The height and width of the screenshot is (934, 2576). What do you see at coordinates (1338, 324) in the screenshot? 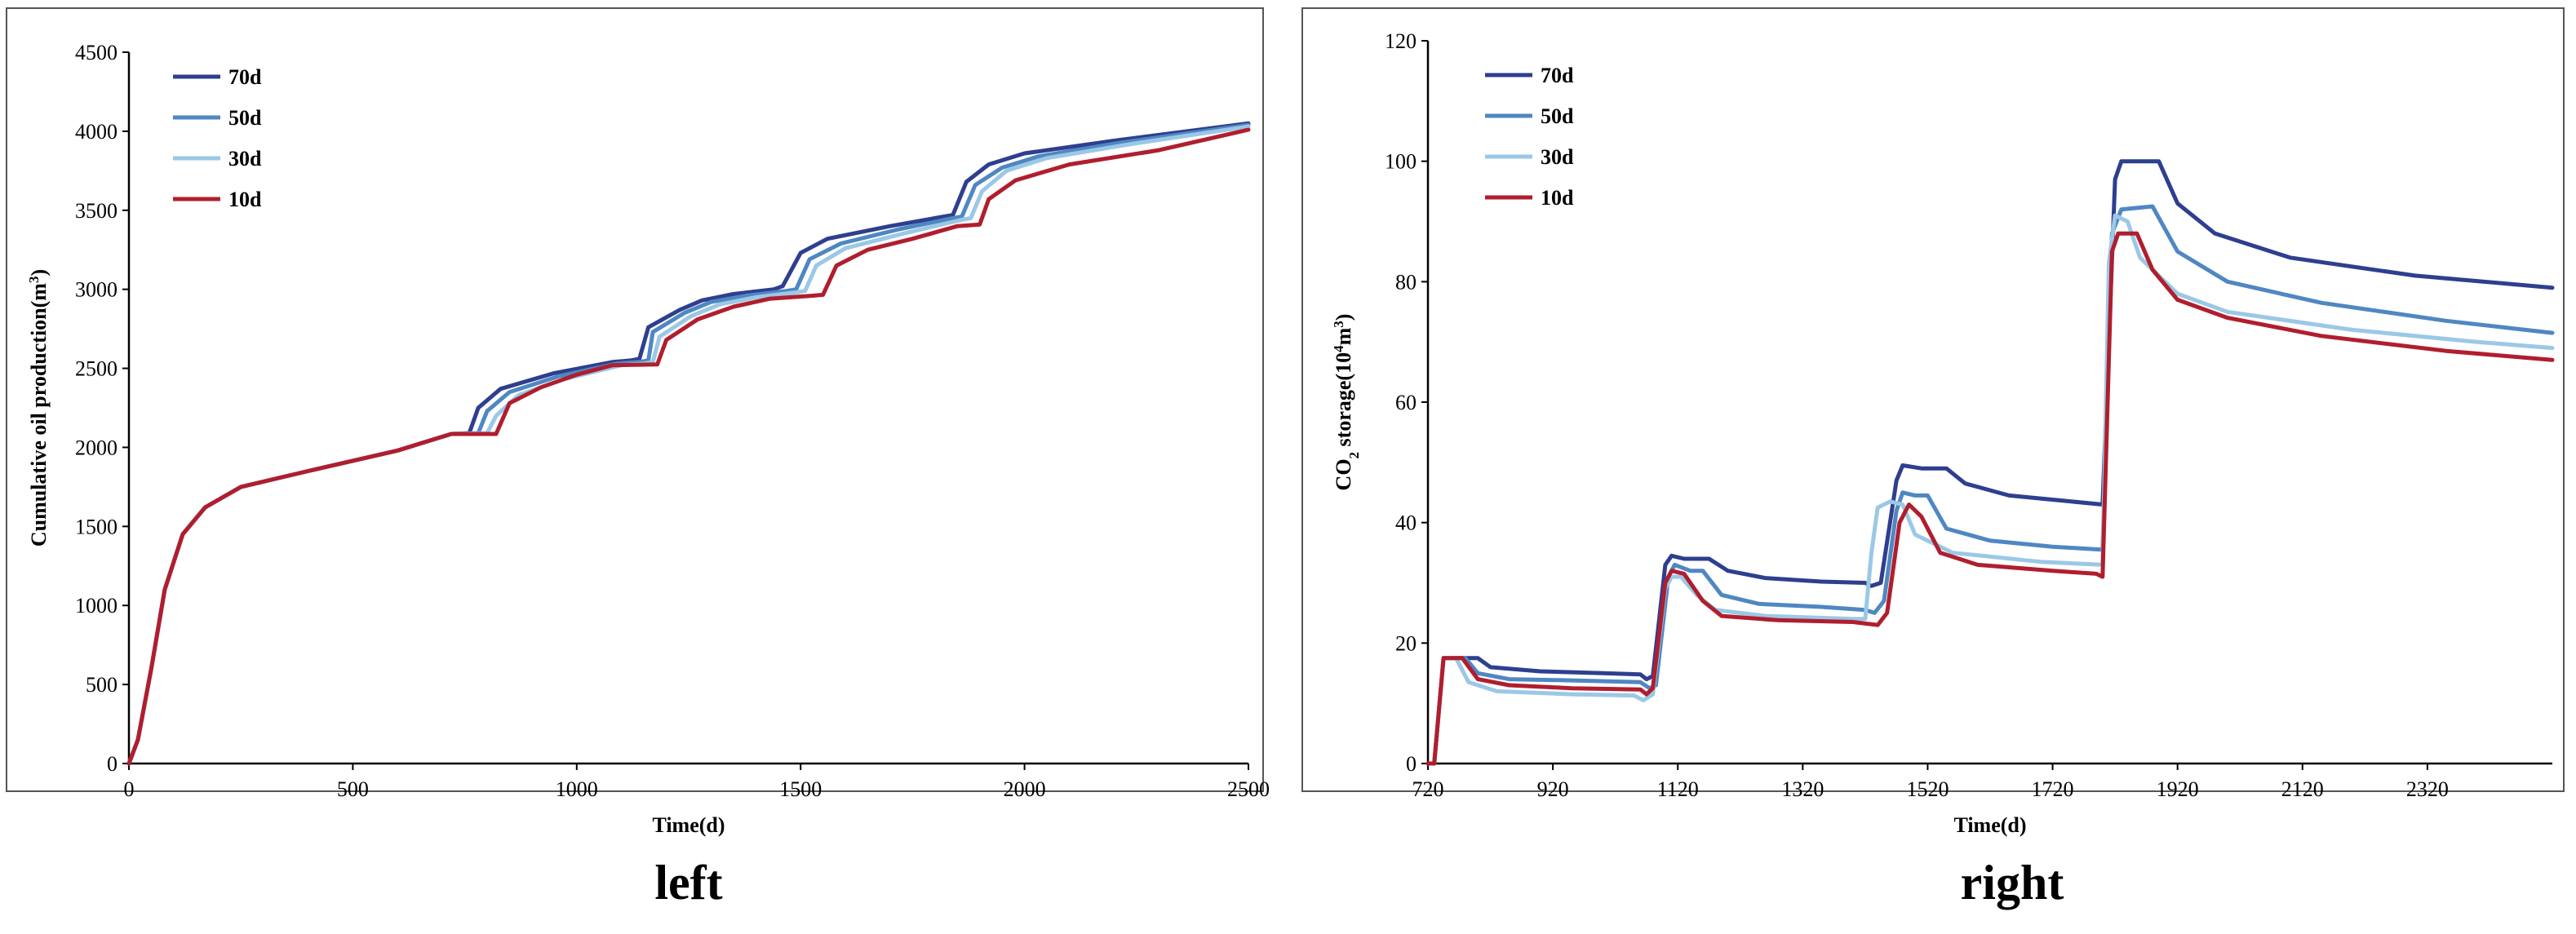
I see `chart-right-y-axis-label-part-5: 3` at bounding box center [1338, 324].